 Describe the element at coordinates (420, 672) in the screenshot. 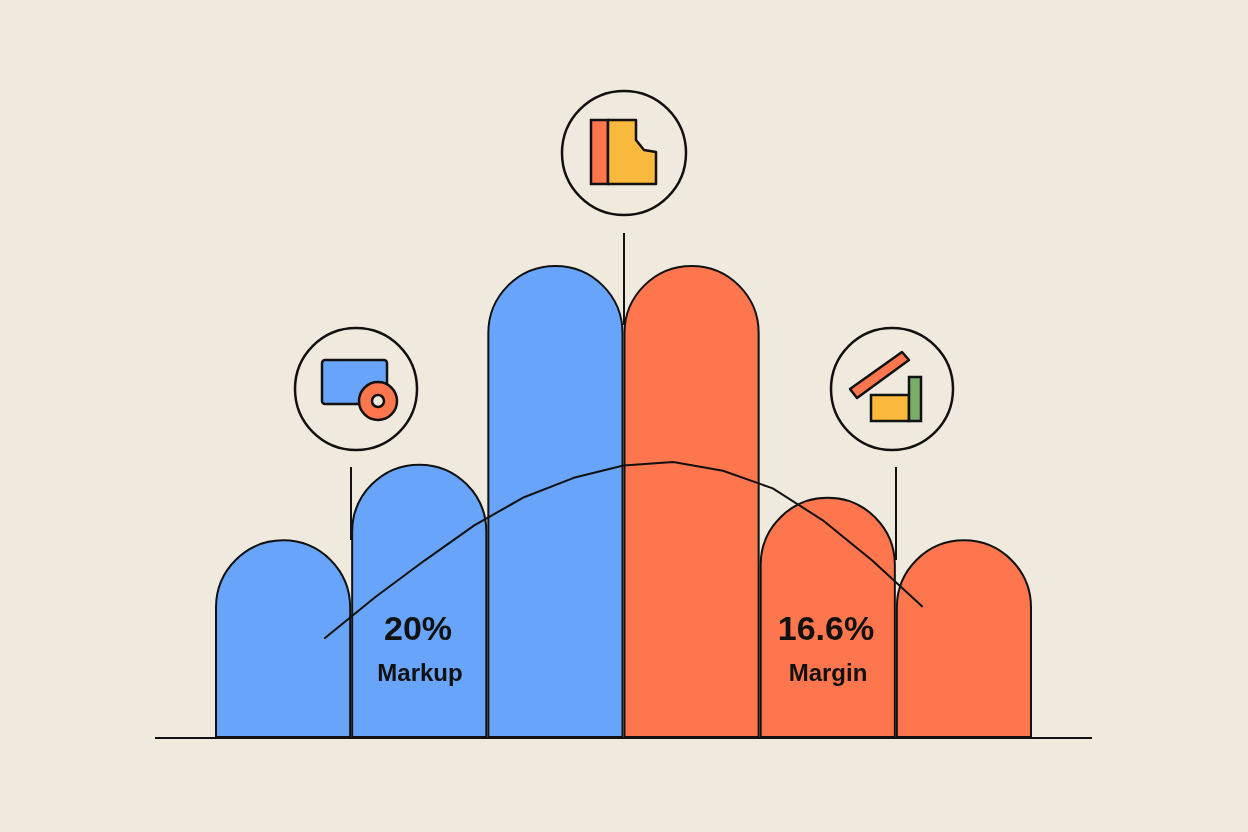

I see `annotation: Markup` at that location.